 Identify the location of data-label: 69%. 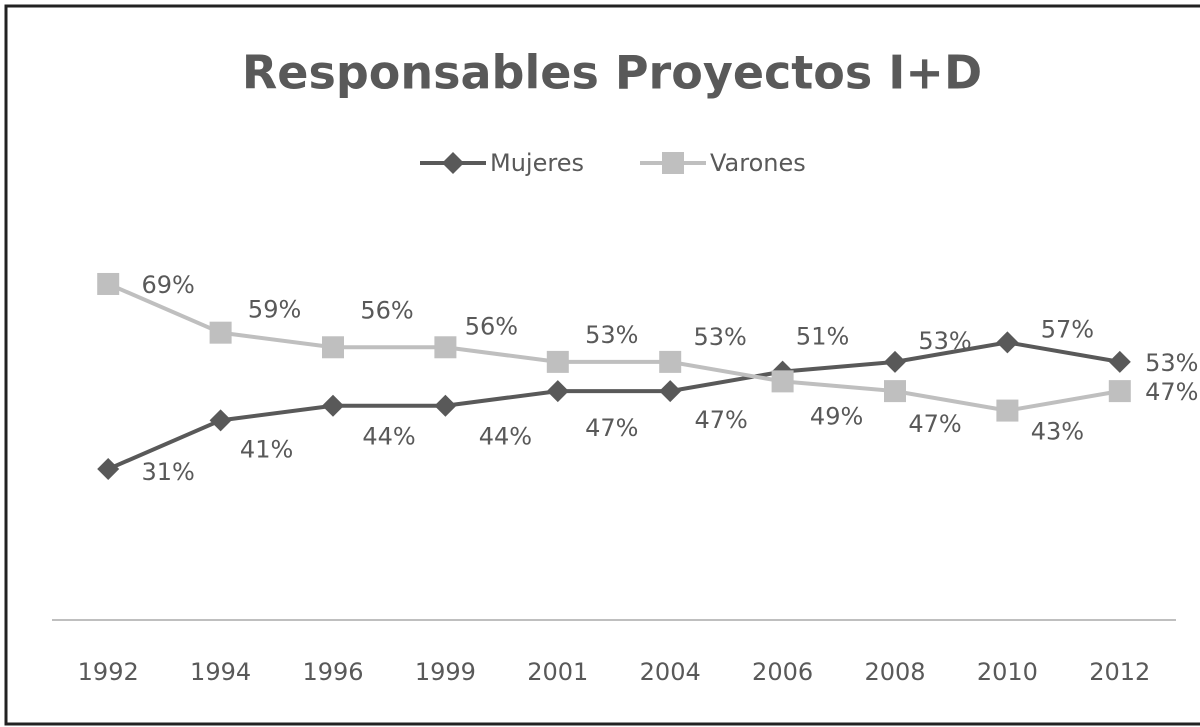
(168, 285).